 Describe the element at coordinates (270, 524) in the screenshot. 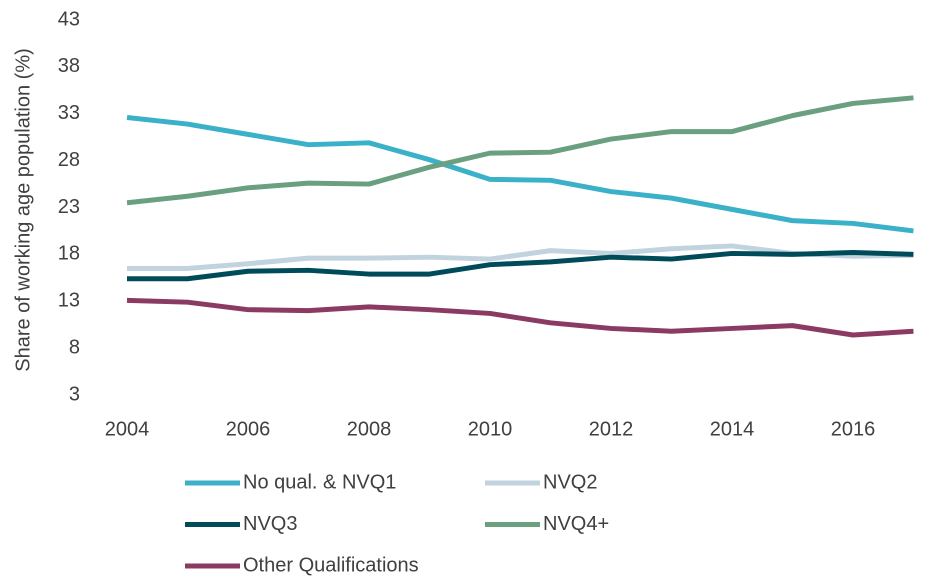

I see `legend-label: NVQ3` at that location.